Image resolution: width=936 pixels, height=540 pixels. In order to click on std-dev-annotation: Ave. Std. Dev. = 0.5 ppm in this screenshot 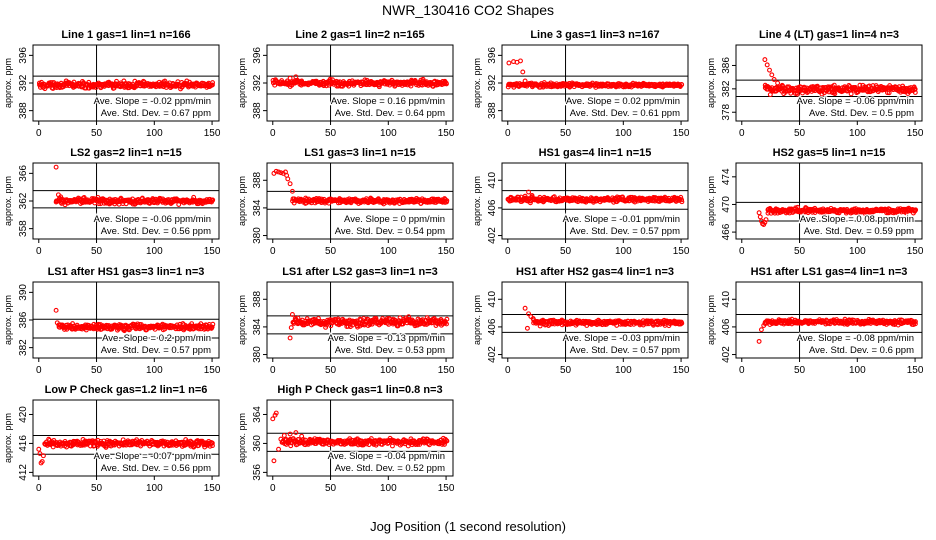, I will do `click(861, 113)`.